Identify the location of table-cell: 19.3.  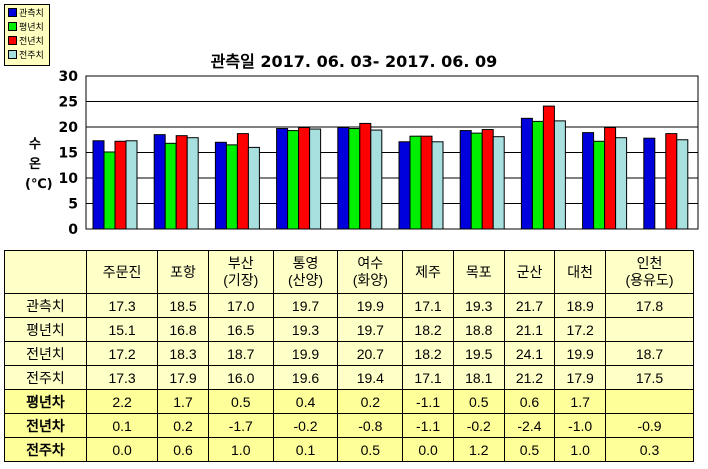
(305, 329).